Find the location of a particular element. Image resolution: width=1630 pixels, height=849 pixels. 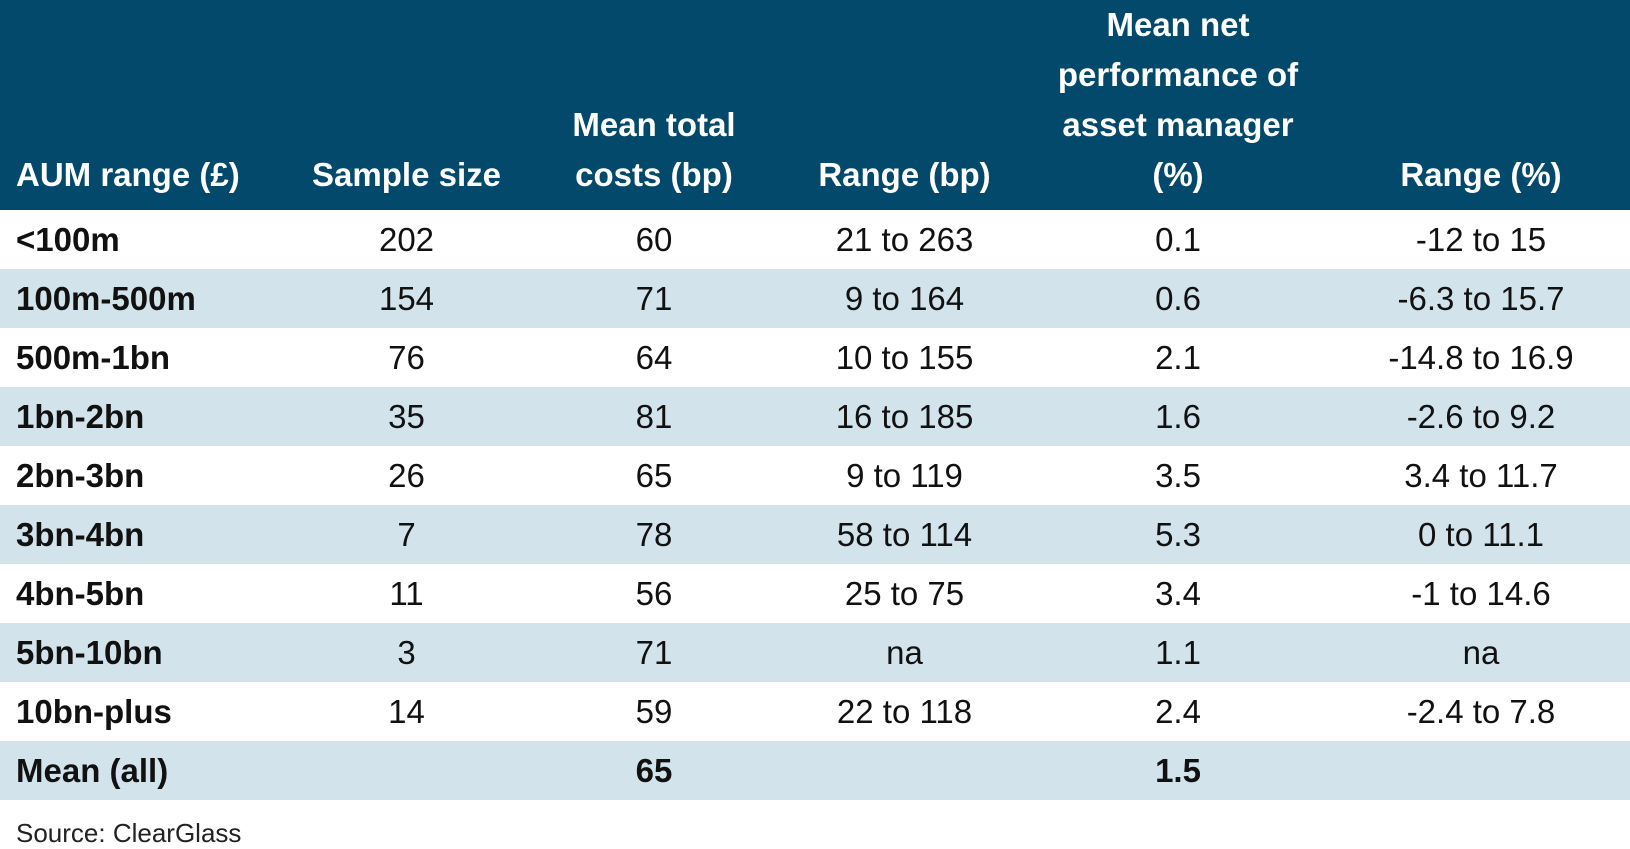

cell-sample-size: 202 is located at coordinates (406, 239).